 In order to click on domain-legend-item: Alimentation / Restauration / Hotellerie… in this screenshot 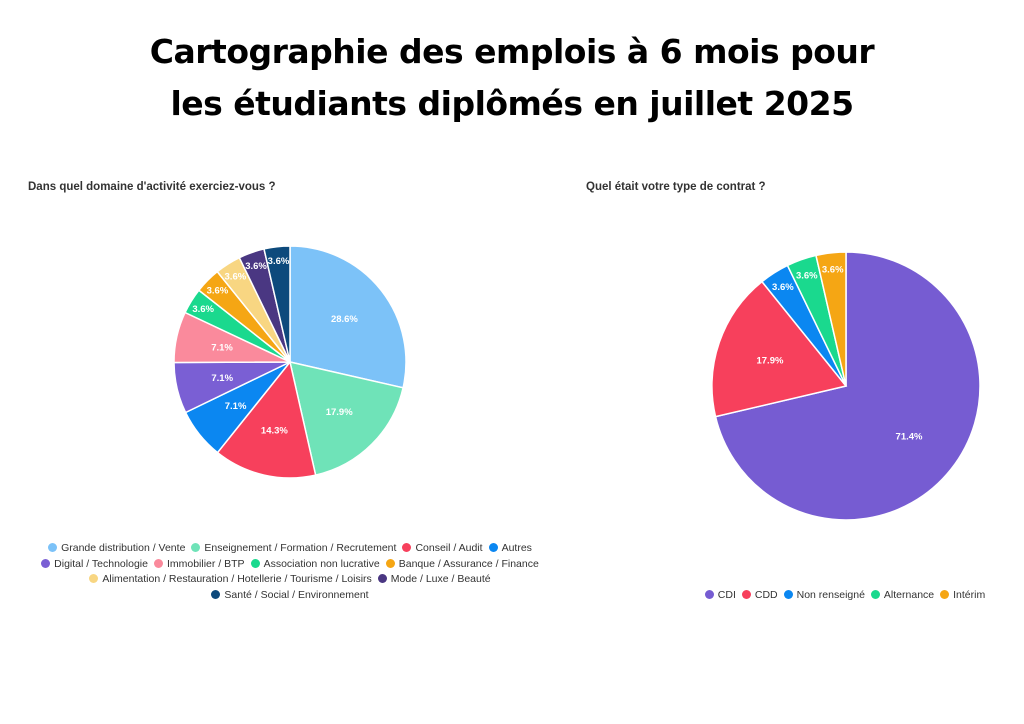, I will do `click(230, 580)`.